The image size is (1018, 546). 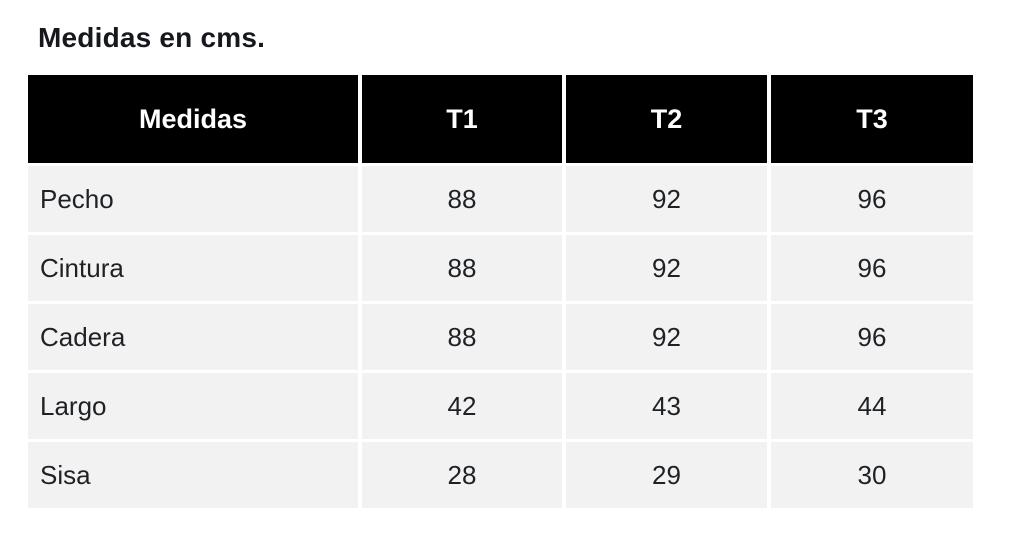 What do you see at coordinates (462, 406) in the screenshot?
I see `value-cell: 42` at bounding box center [462, 406].